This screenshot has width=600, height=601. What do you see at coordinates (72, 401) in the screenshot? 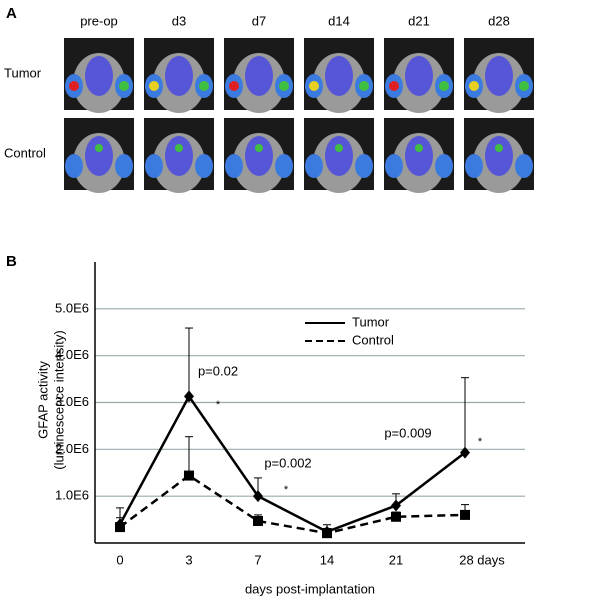
I see `y-tick-label: 3.0E6` at bounding box center [72, 401].